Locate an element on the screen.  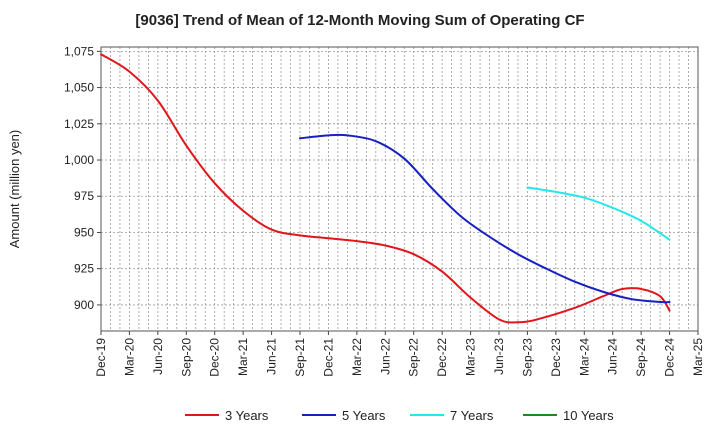
x-tick-label: Jun-21 is located at coordinates (272, 356).